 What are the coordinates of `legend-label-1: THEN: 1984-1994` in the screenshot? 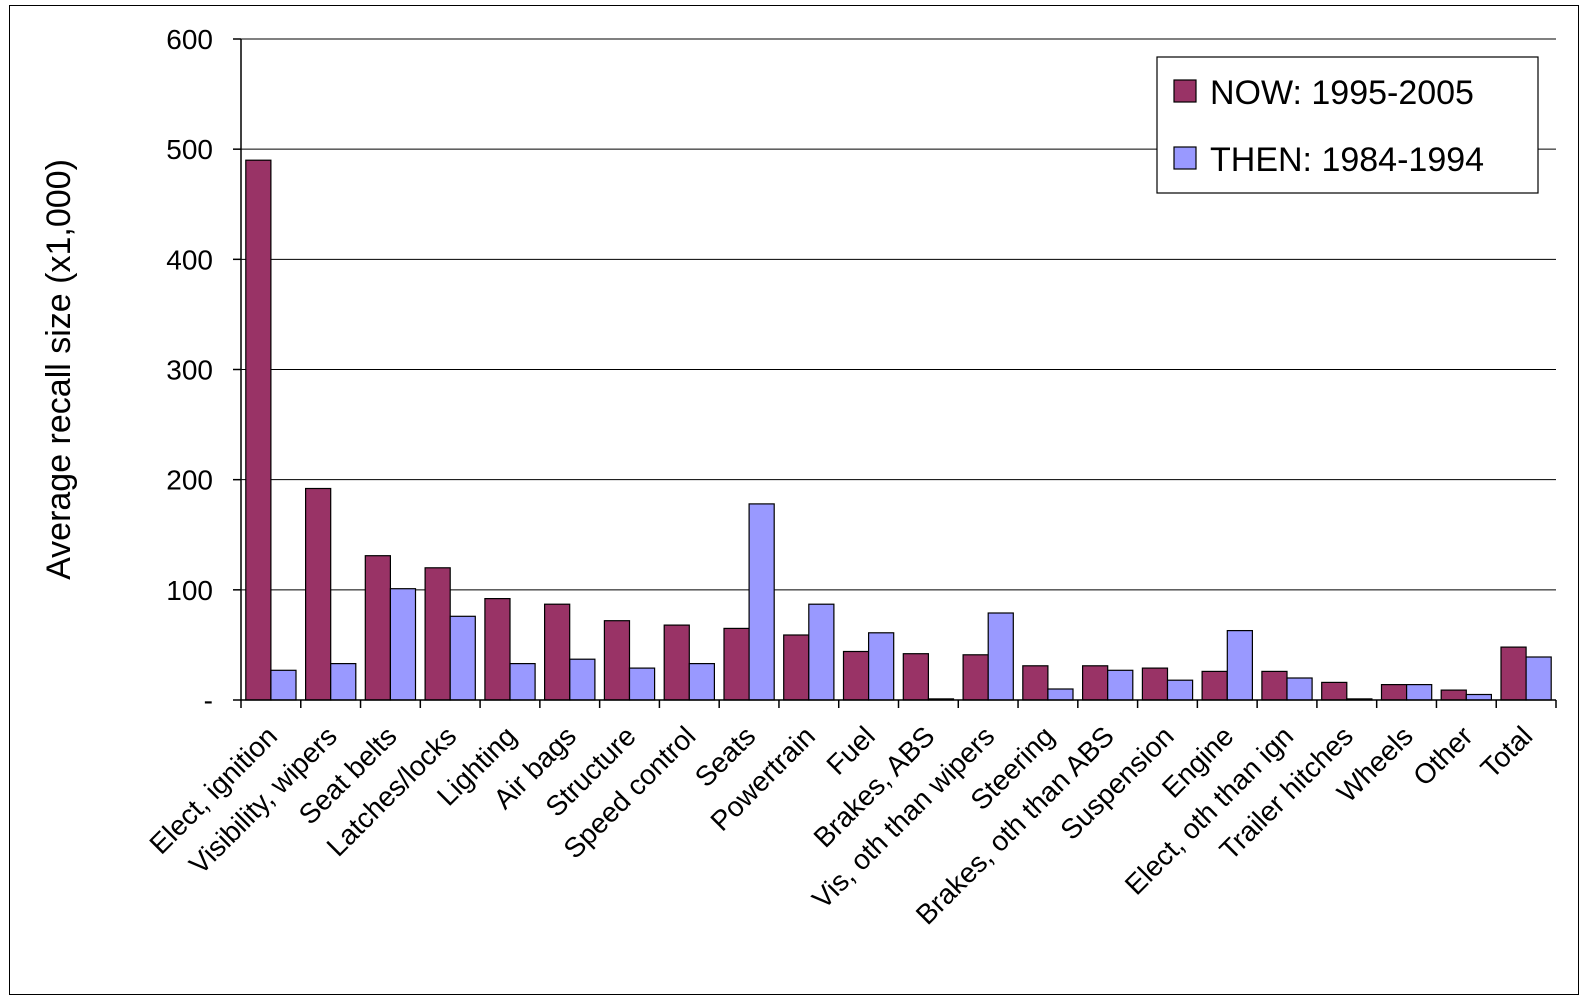 It's located at (1347, 160).